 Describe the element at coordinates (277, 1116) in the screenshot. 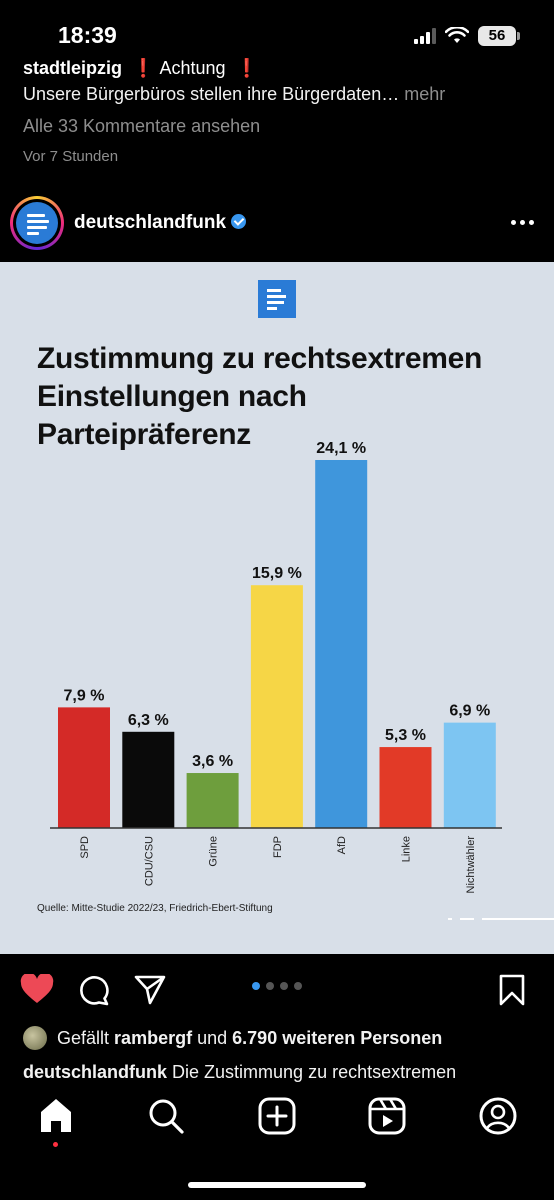

I see `create-icon` at that location.